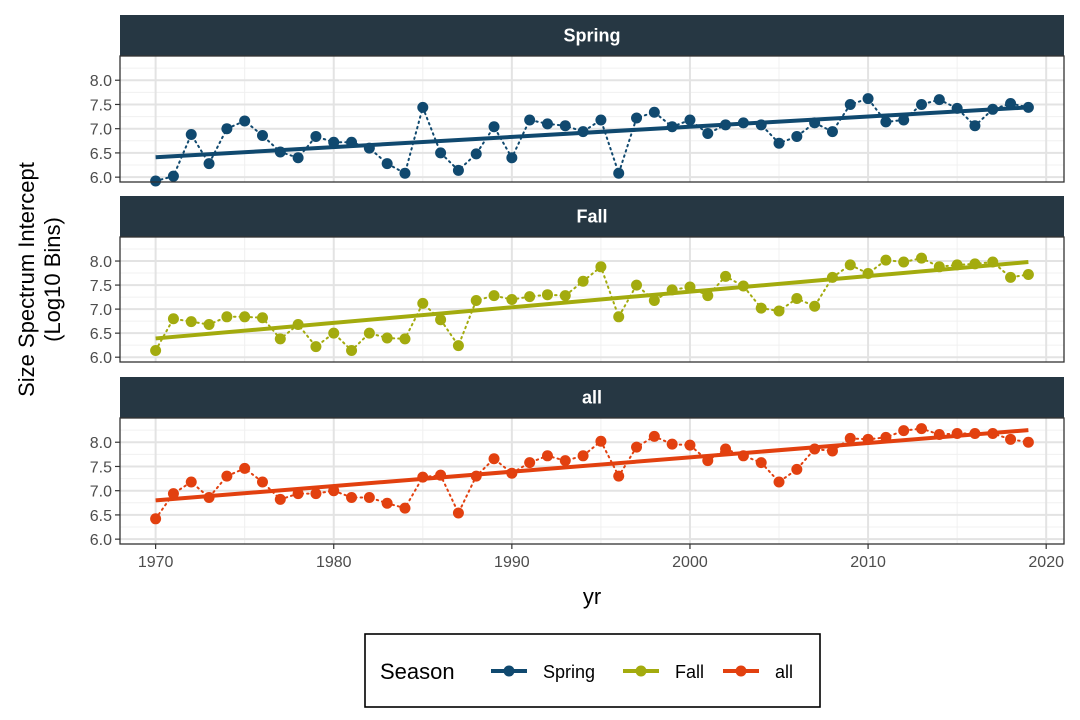 The image size is (1080, 720). I want to click on x-tick-label: 1980, so click(334, 562).